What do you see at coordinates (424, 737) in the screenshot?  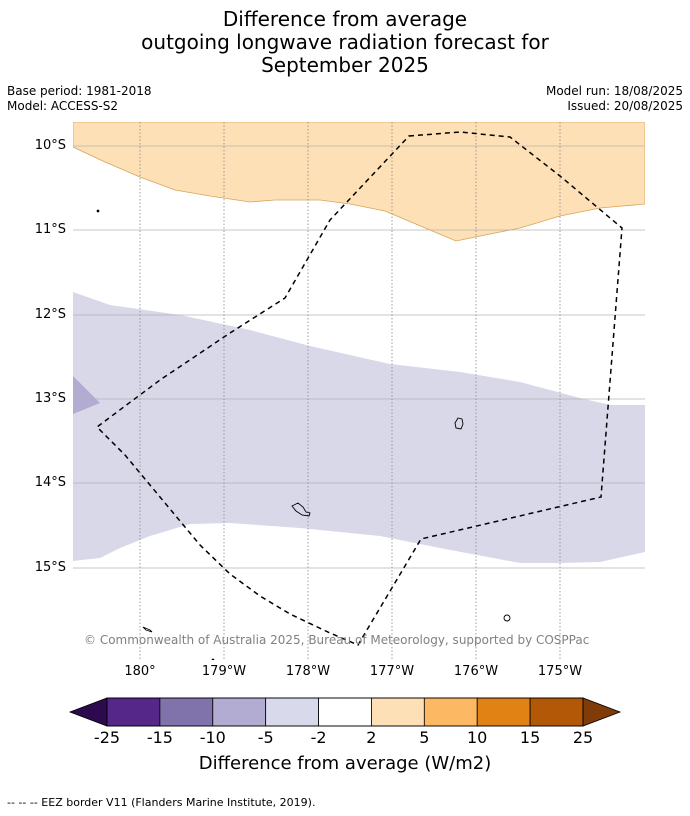 I see `colorbar-tick-label: 5` at bounding box center [424, 737].